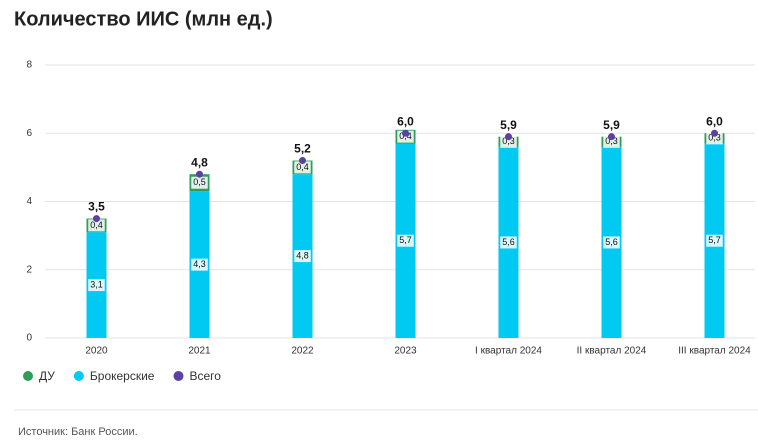 The image size is (758, 445). Describe the element at coordinates (78, 432) in the screenshot. I see `source: Источник: Банк России.` at that location.